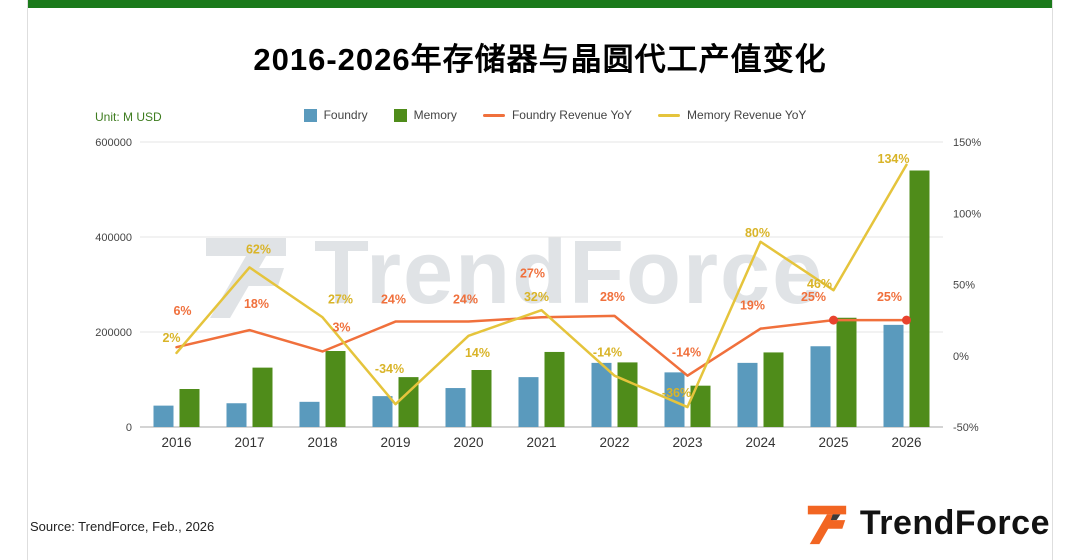 Image resolution: width=1080 pixels, height=560 pixels. Describe the element at coordinates (820, 386) in the screenshot. I see `bar-foundry-2025` at that location.